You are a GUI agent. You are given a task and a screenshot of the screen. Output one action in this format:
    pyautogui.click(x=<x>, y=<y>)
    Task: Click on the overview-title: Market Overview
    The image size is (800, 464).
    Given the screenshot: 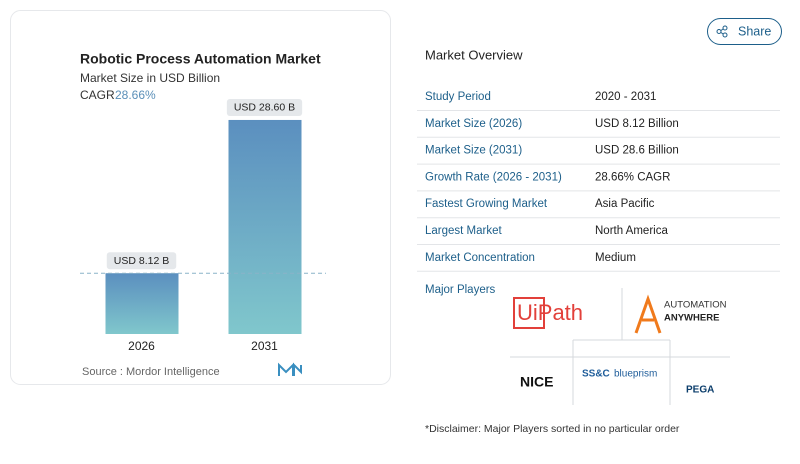 What is the action you would take?
    pyautogui.click(x=474, y=54)
    